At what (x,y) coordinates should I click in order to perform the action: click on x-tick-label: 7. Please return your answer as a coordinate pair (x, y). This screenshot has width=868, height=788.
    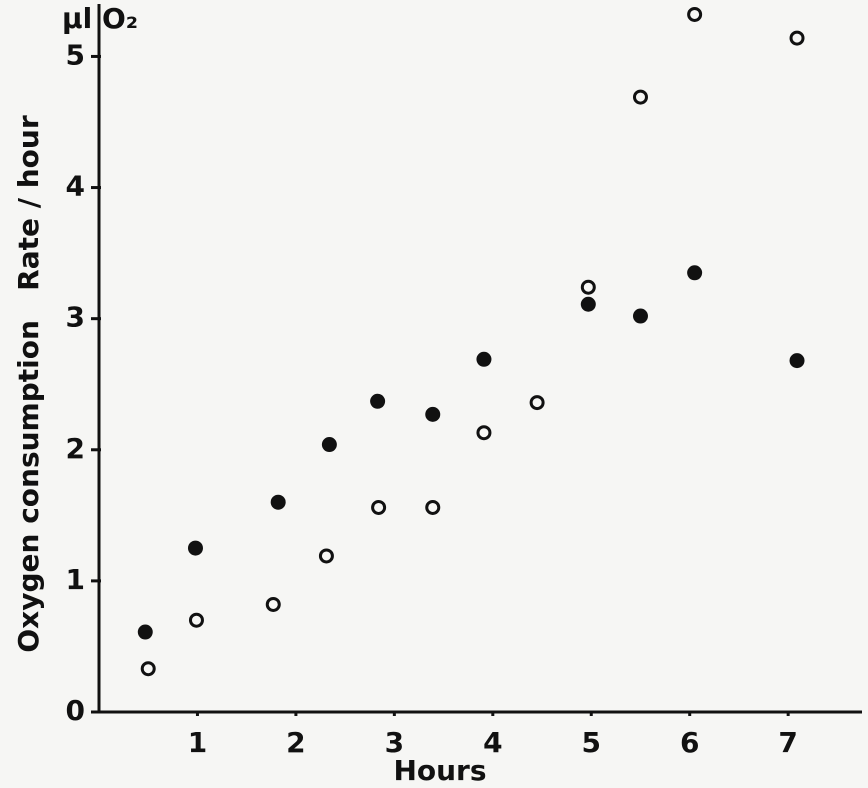
    Looking at the image, I should click on (787, 742).